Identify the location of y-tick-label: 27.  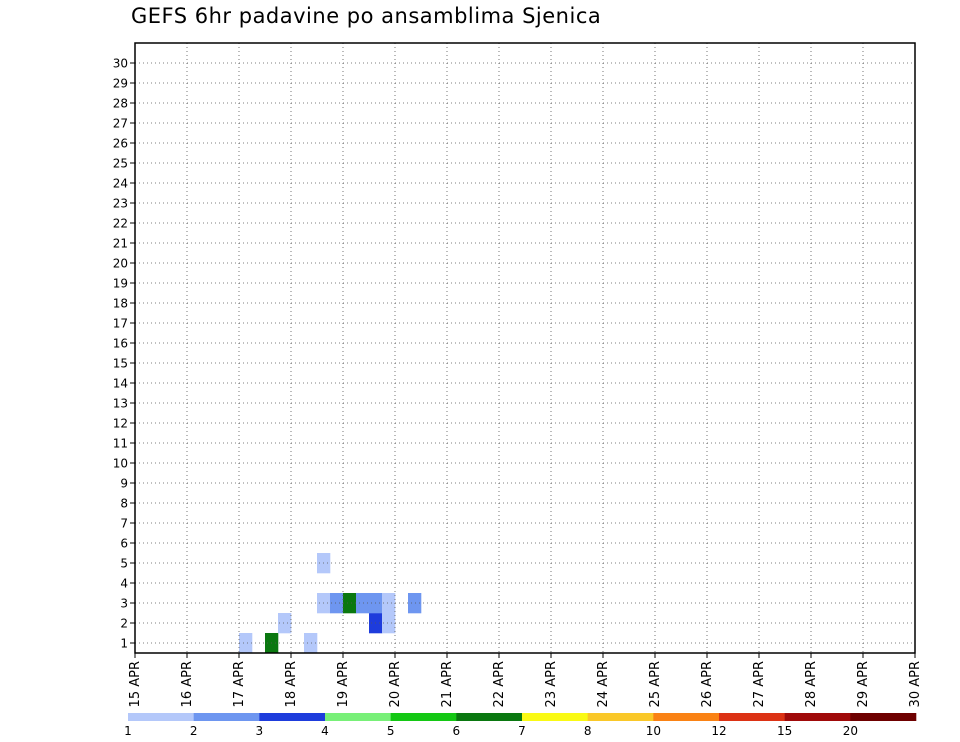
(120, 124).